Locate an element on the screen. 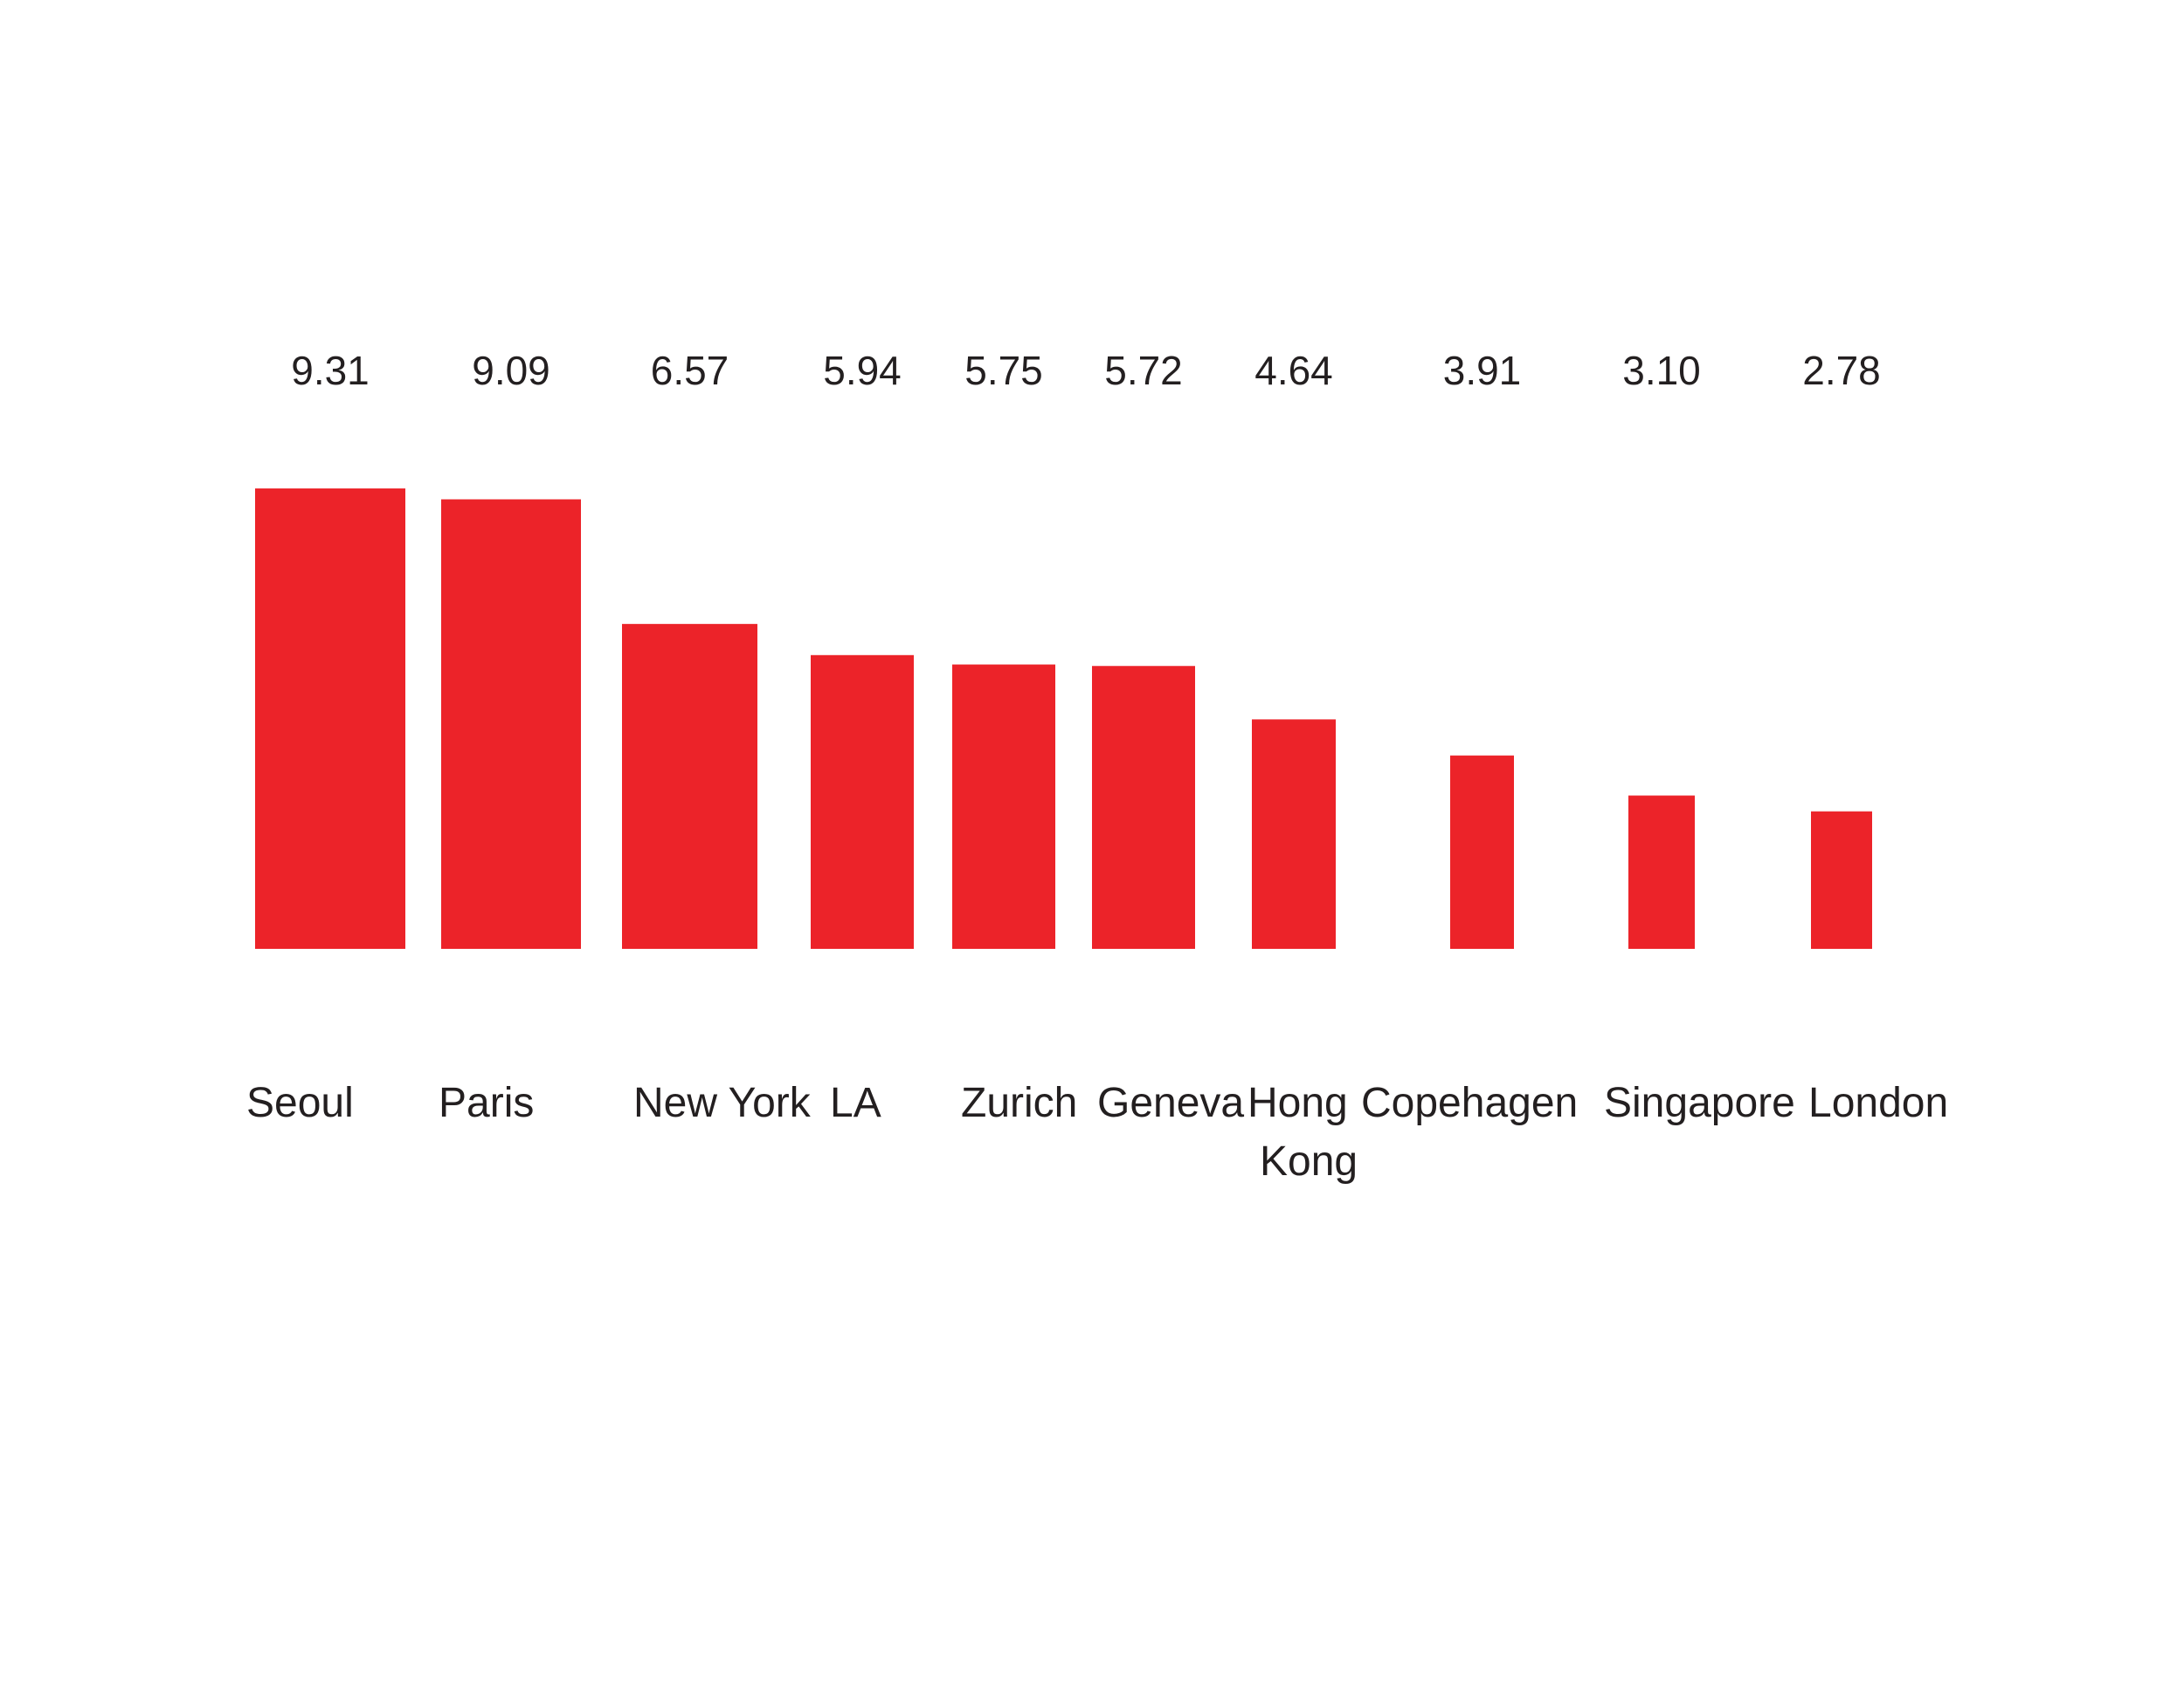 This screenshot has width=2184, height=1688. bar-paris is located at coordinates (511, 724).